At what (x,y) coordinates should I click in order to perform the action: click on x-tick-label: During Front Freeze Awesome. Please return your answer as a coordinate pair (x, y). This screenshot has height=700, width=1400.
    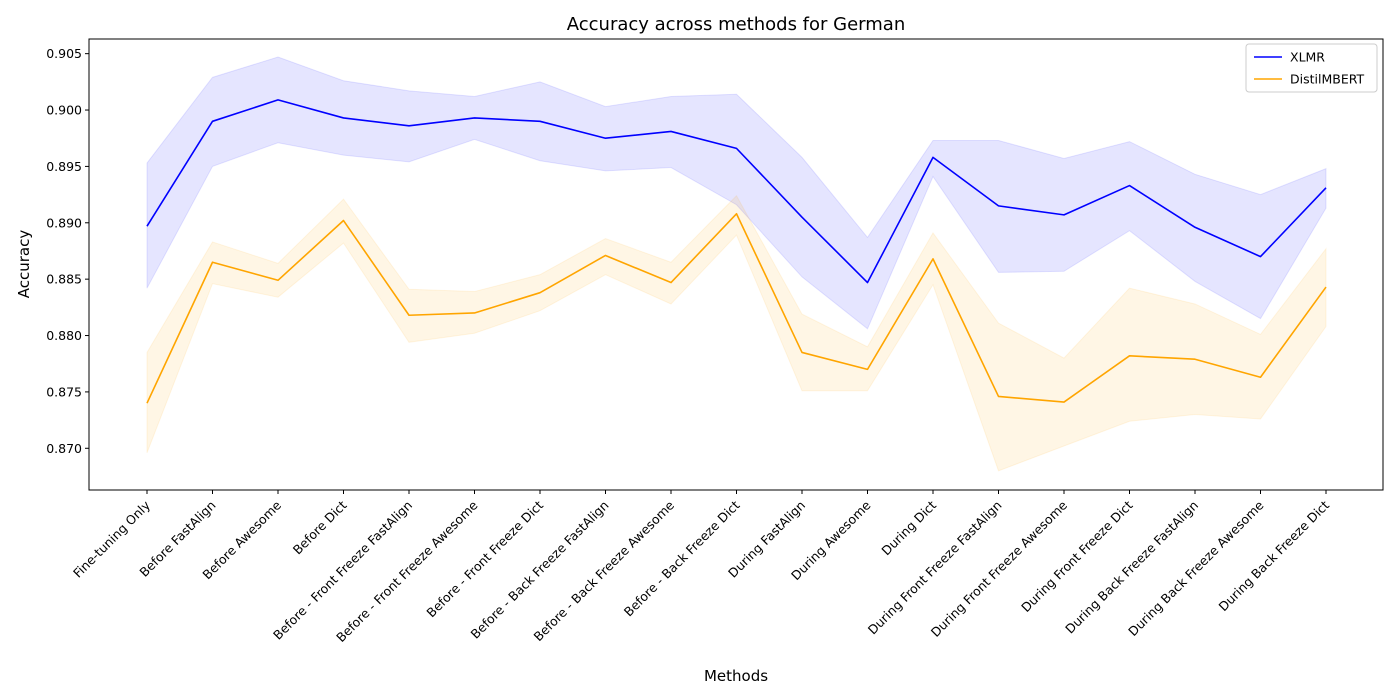
    Looking at the image, I should click on (999, 568).